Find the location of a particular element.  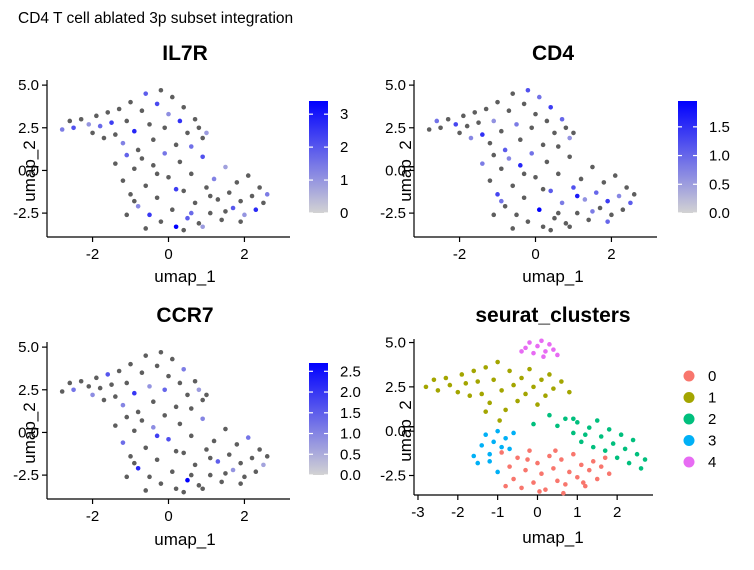

panel-title: CCR7 is located at coordinates (184, 315).